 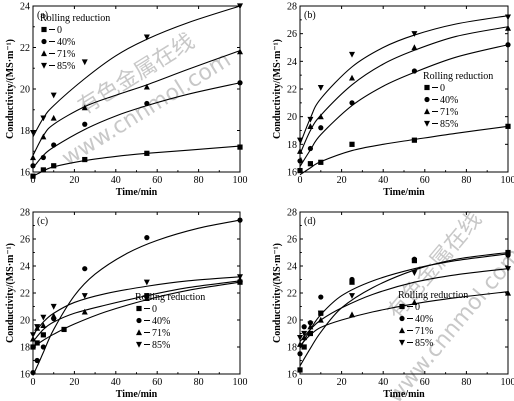 What do you see at coordinates (449, 112) in the screenshot?
I see `legend-entry: 71%` at bounding box center [449, 112].